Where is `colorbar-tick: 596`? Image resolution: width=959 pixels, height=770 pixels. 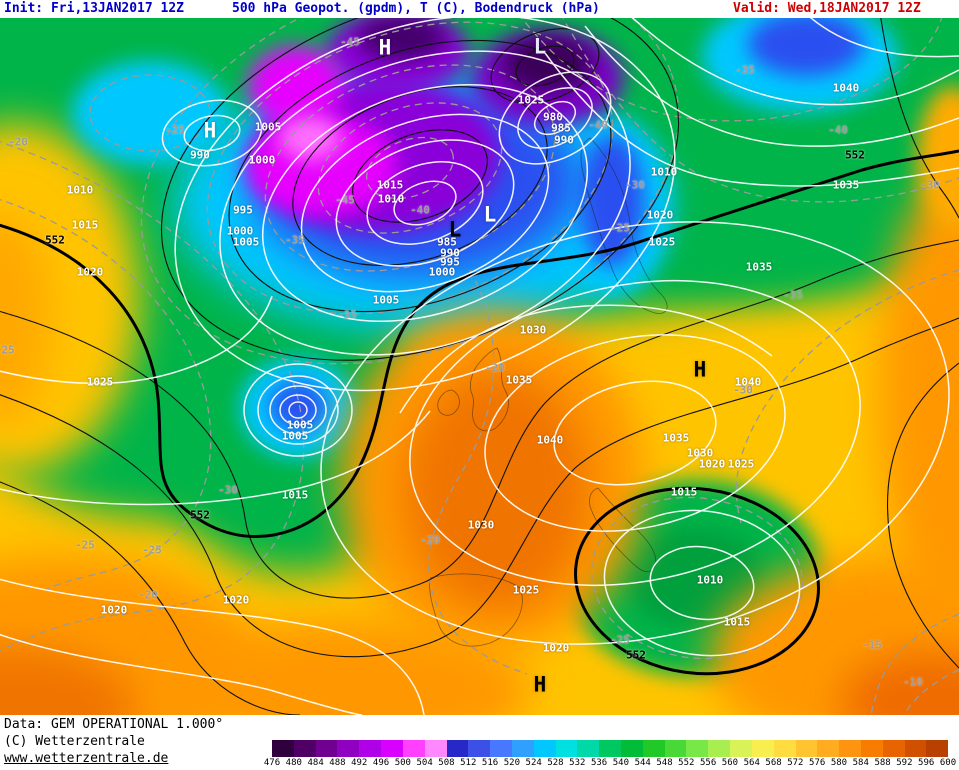
colorbar-tick: 596 is located at coordinates (926, 763).